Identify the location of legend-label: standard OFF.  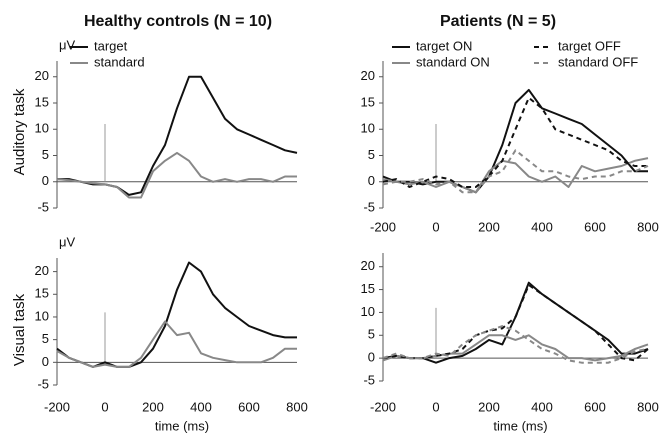
(598, 61).